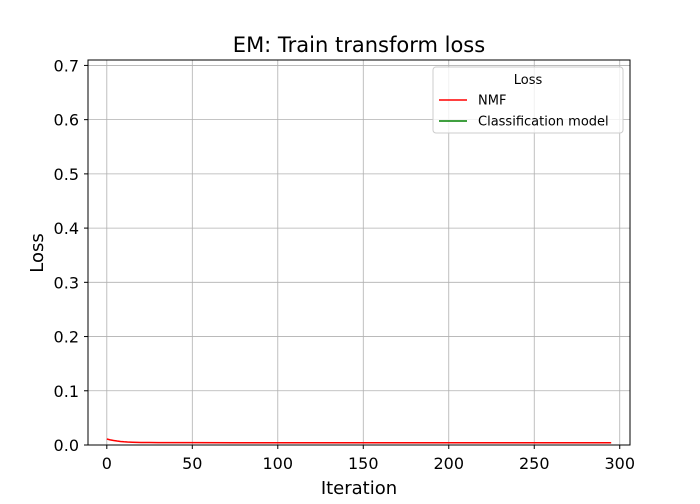 Image resolution: width=700 pixels, height=504 pixels. I want to click on legend-entry-label: Classification model, so click(543, 122).